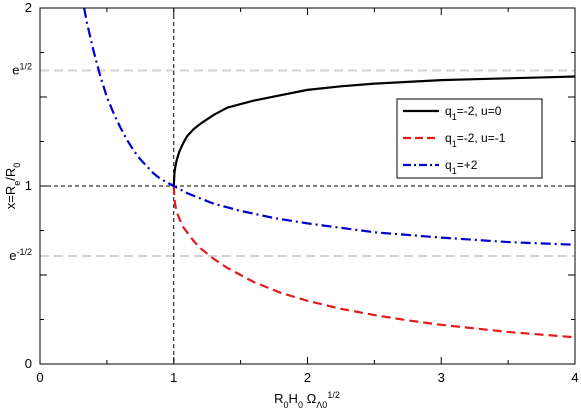  What do you see at coordinates (307, 377) in the screenshot?
I see `x-tick-label: 2` at bounding box center [307, 377].